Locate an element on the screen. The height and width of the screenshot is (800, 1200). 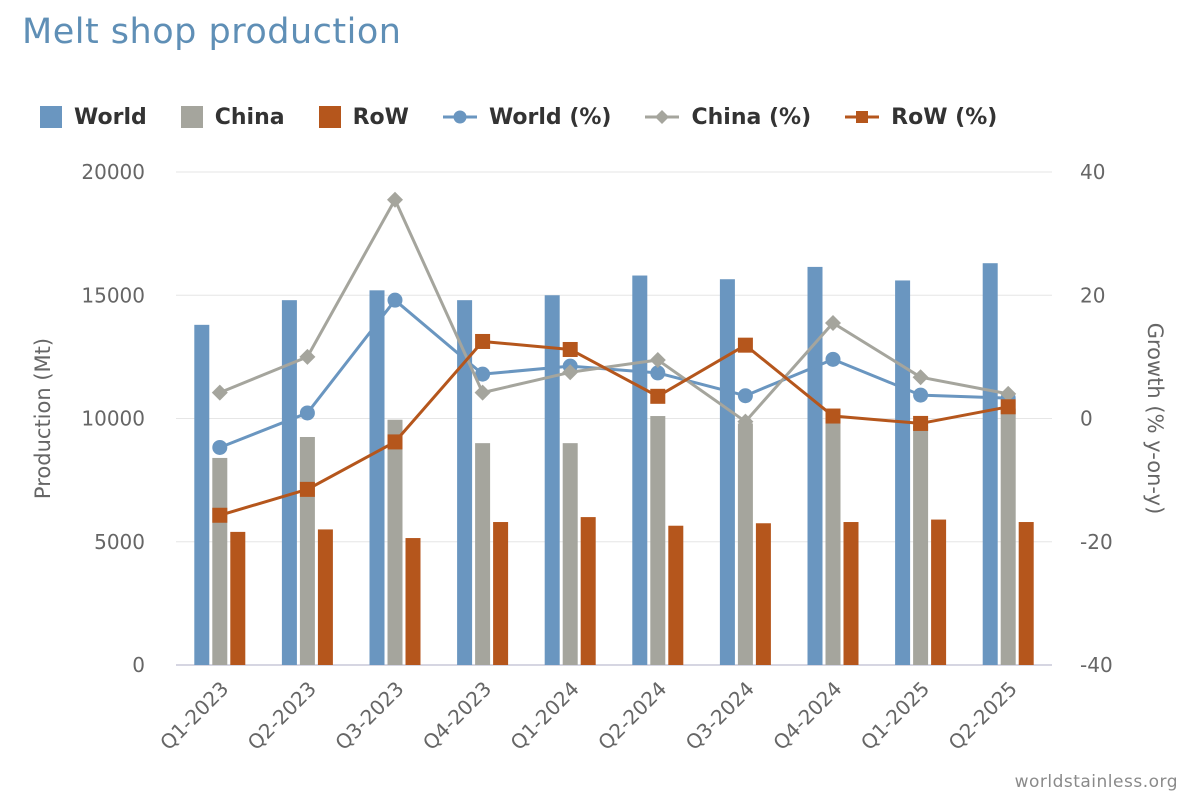
china-bar-swatch-icon is located at coordinates (191, 117).